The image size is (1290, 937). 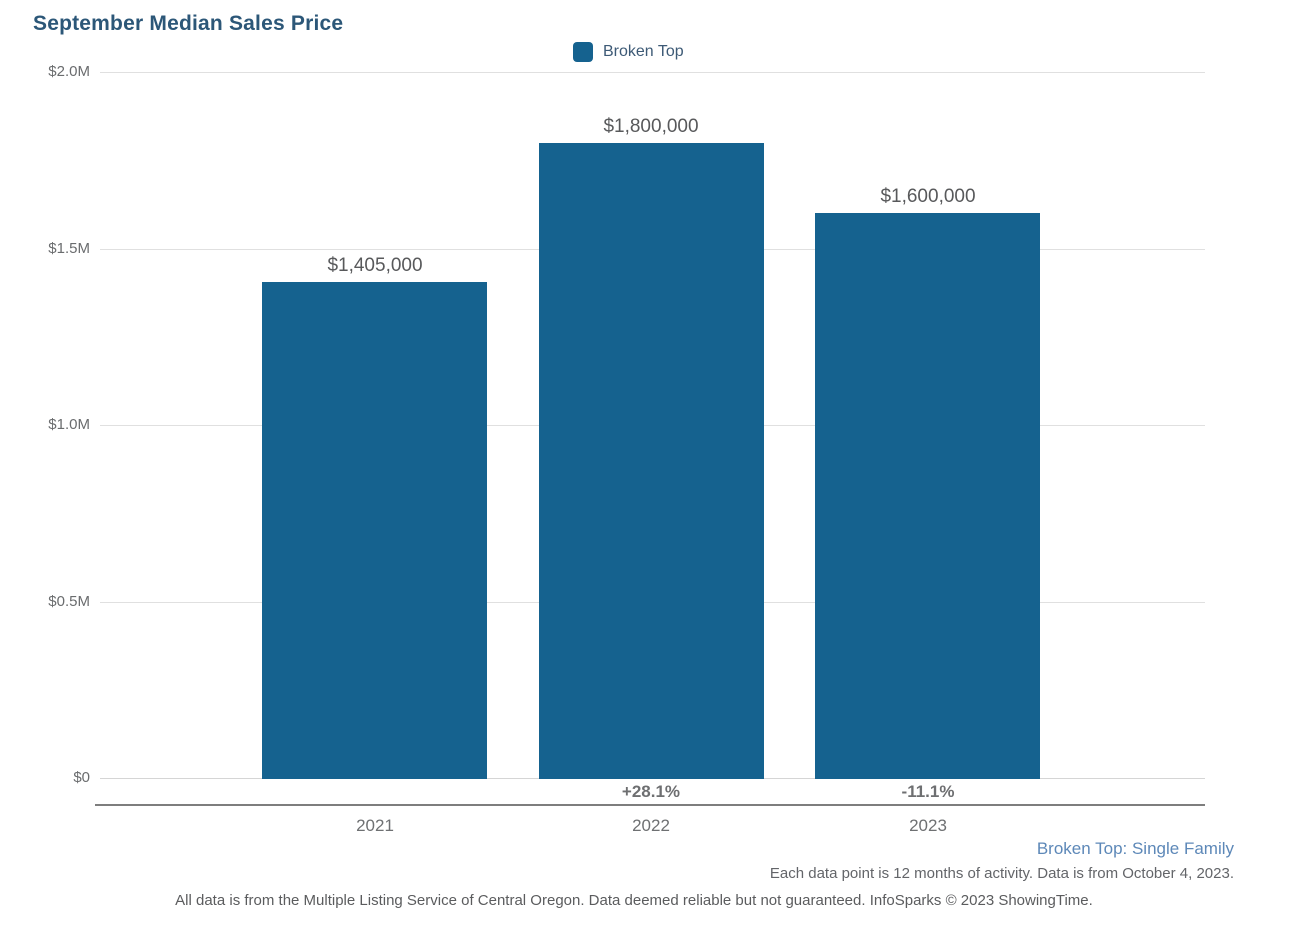 I want to click on legend-label: Broken Top, so click(x=643, y=51).